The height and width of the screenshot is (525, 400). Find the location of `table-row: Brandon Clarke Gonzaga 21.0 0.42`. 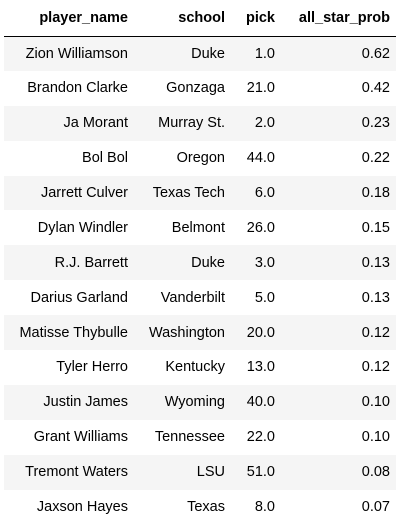

table-row: Brandon Clarke Gonzaga 21.0 0.42 is located at coordinates (200, 88).